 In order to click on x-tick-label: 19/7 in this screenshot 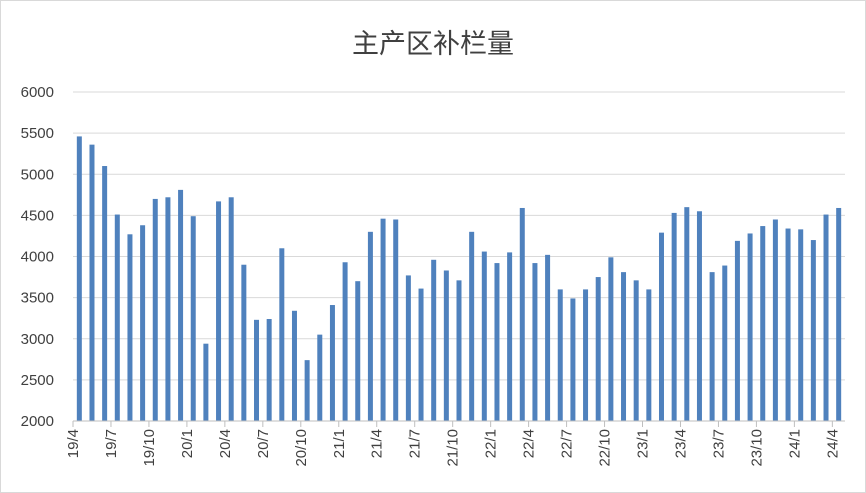, I will do `click(111, 443)`.